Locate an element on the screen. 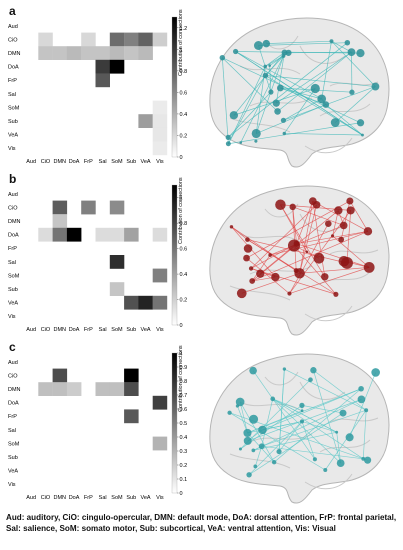 The width and height of the screenshot is (403, 550). colorbar-tick-label: 0.2 is located at coordinates (184, 136).